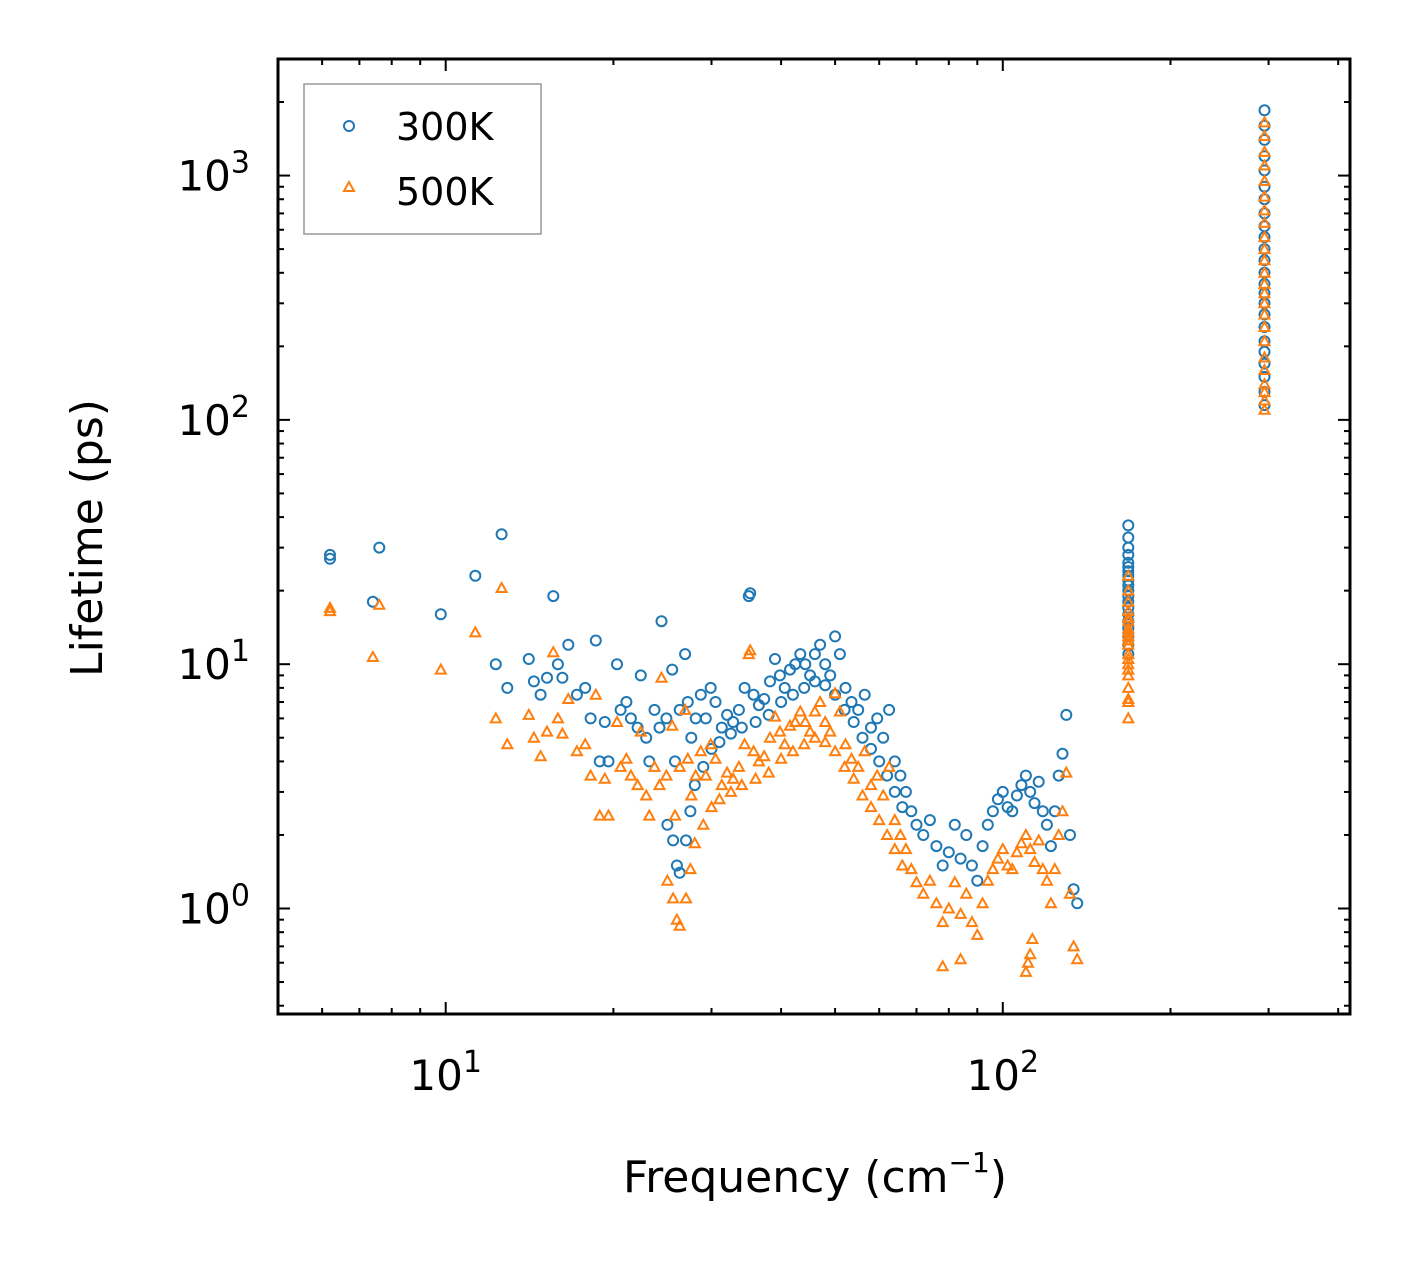 Image resolution: width=1408 pixels, height=1265 pixels. Describe the element at coordinates (422, 159) in the screenshot. I see `legend: 300K 500K` at that location.